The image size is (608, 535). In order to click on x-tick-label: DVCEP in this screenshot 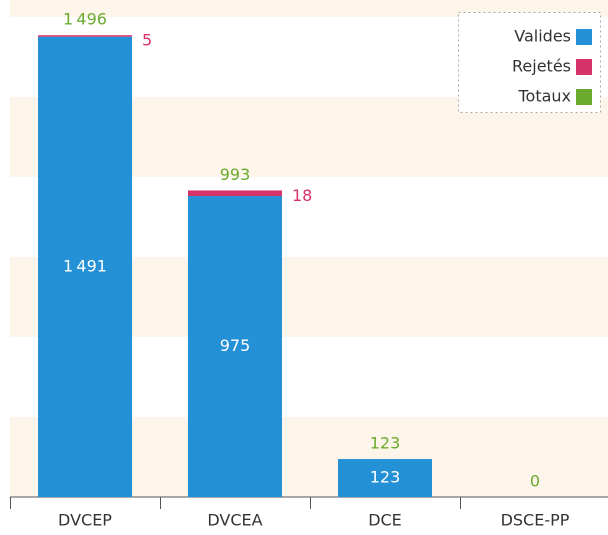, I will do `click(85, 520)`.